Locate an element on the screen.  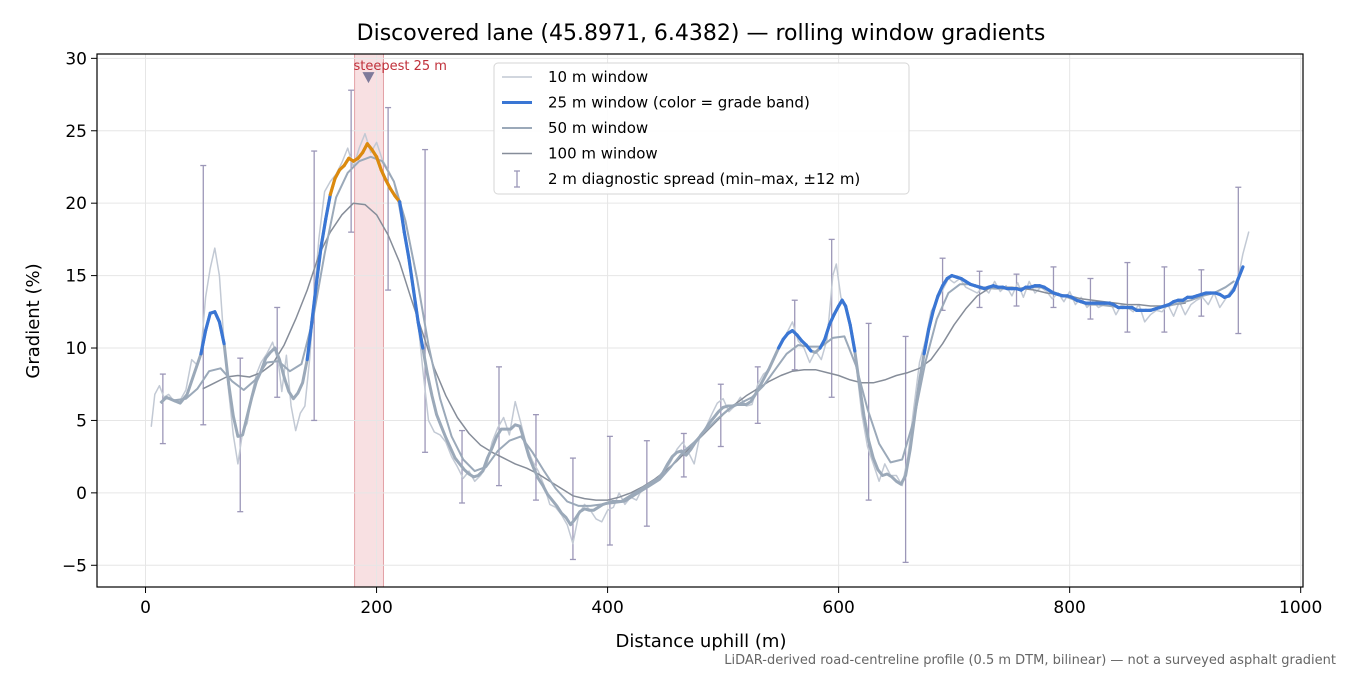
x-axis-label: Distance uphill (m) is located at coordinates (701, 641).